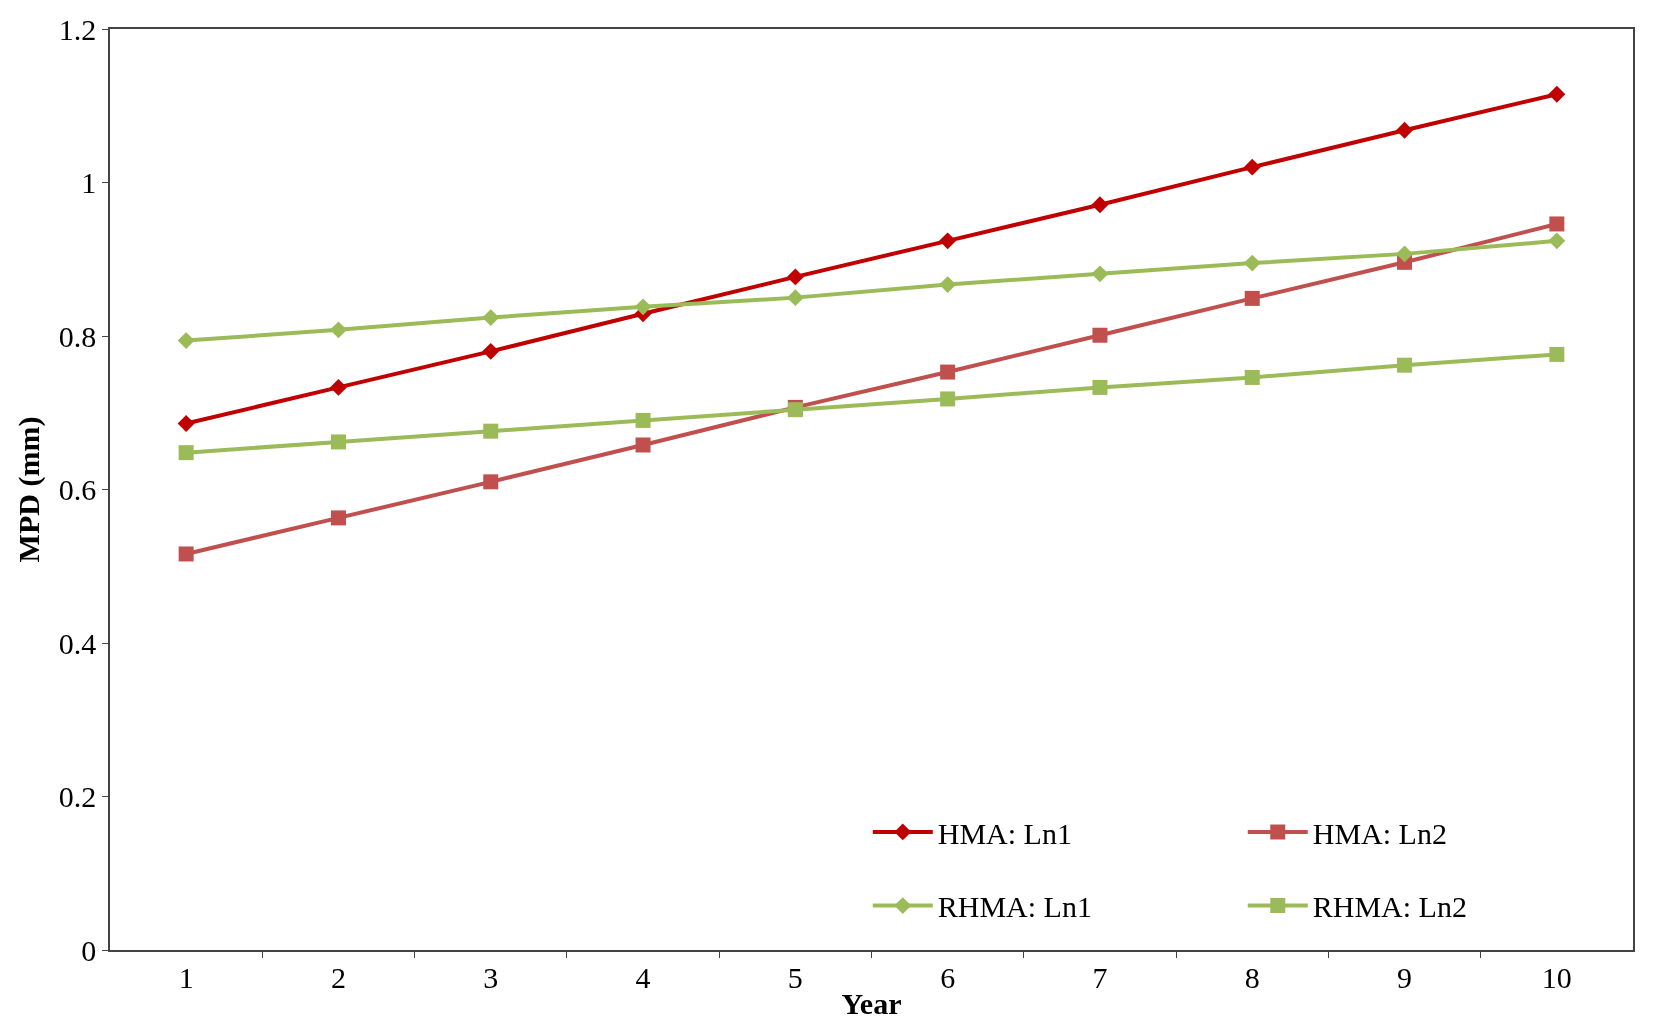  Describe the element at coordinates (77, 336) in the screenshot. I see `y-tick-label: 0.8` at that location.